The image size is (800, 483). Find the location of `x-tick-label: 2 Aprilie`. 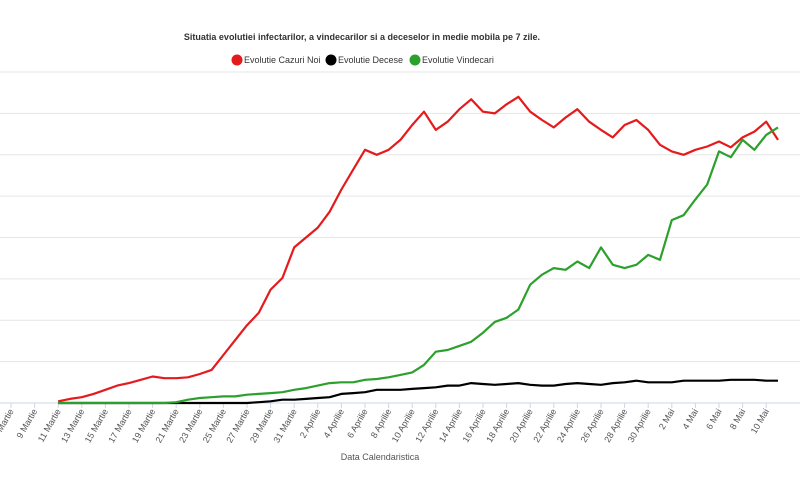

x-tick-label: 2 Aprilie is located at coordinates (310, 423).